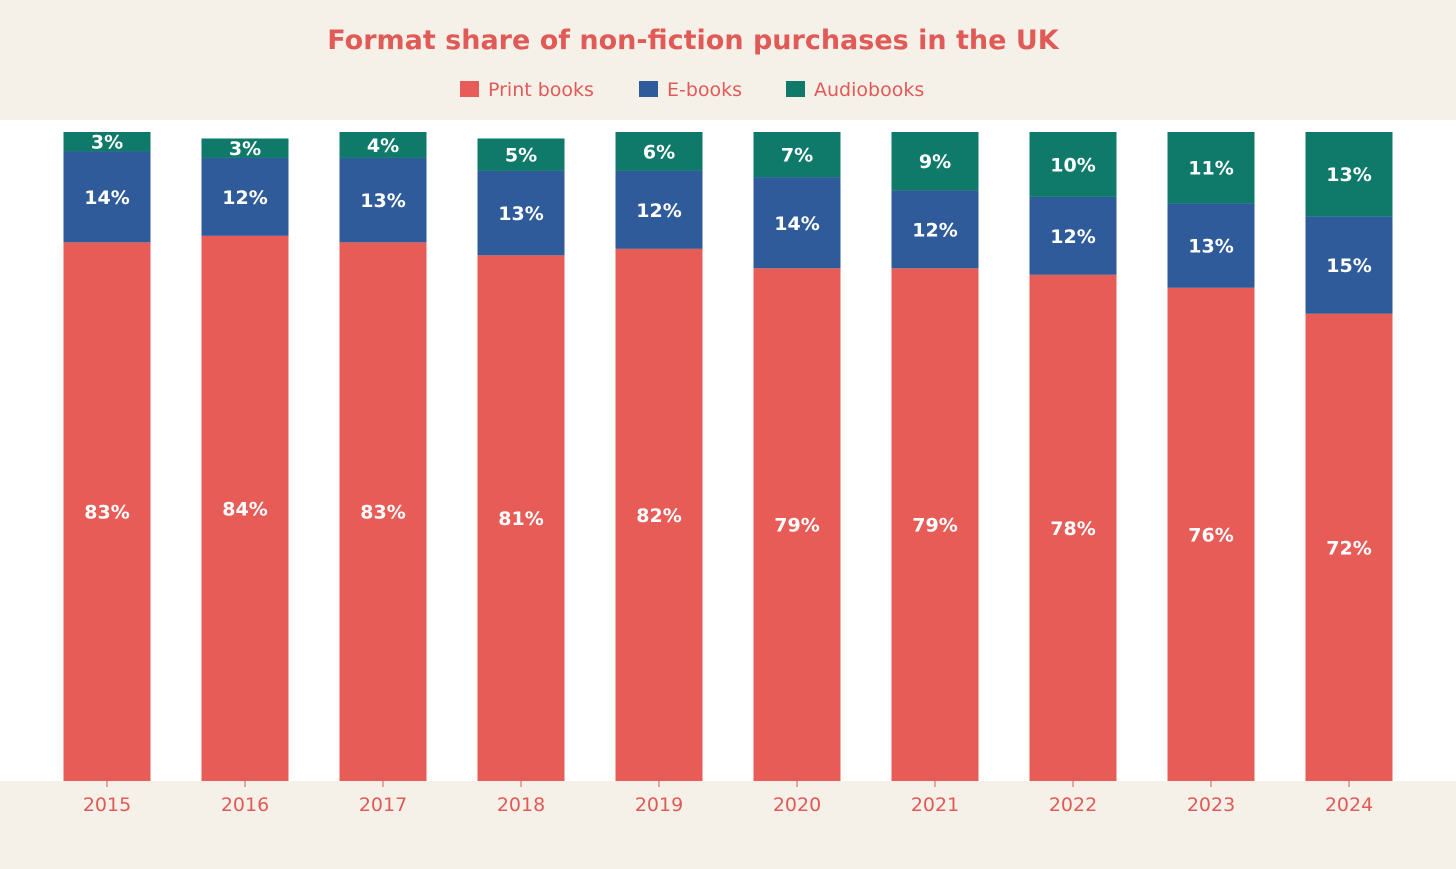 The height and width of the screenshot is (869, 1456). I want to click on data-label-2019-2: 6%, so click(659, 152).